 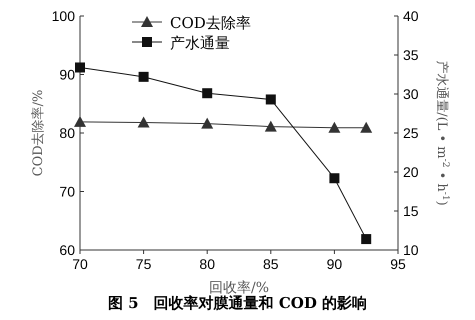 I want to click on y2-tick-label: 20, so click(x=411, y=172).